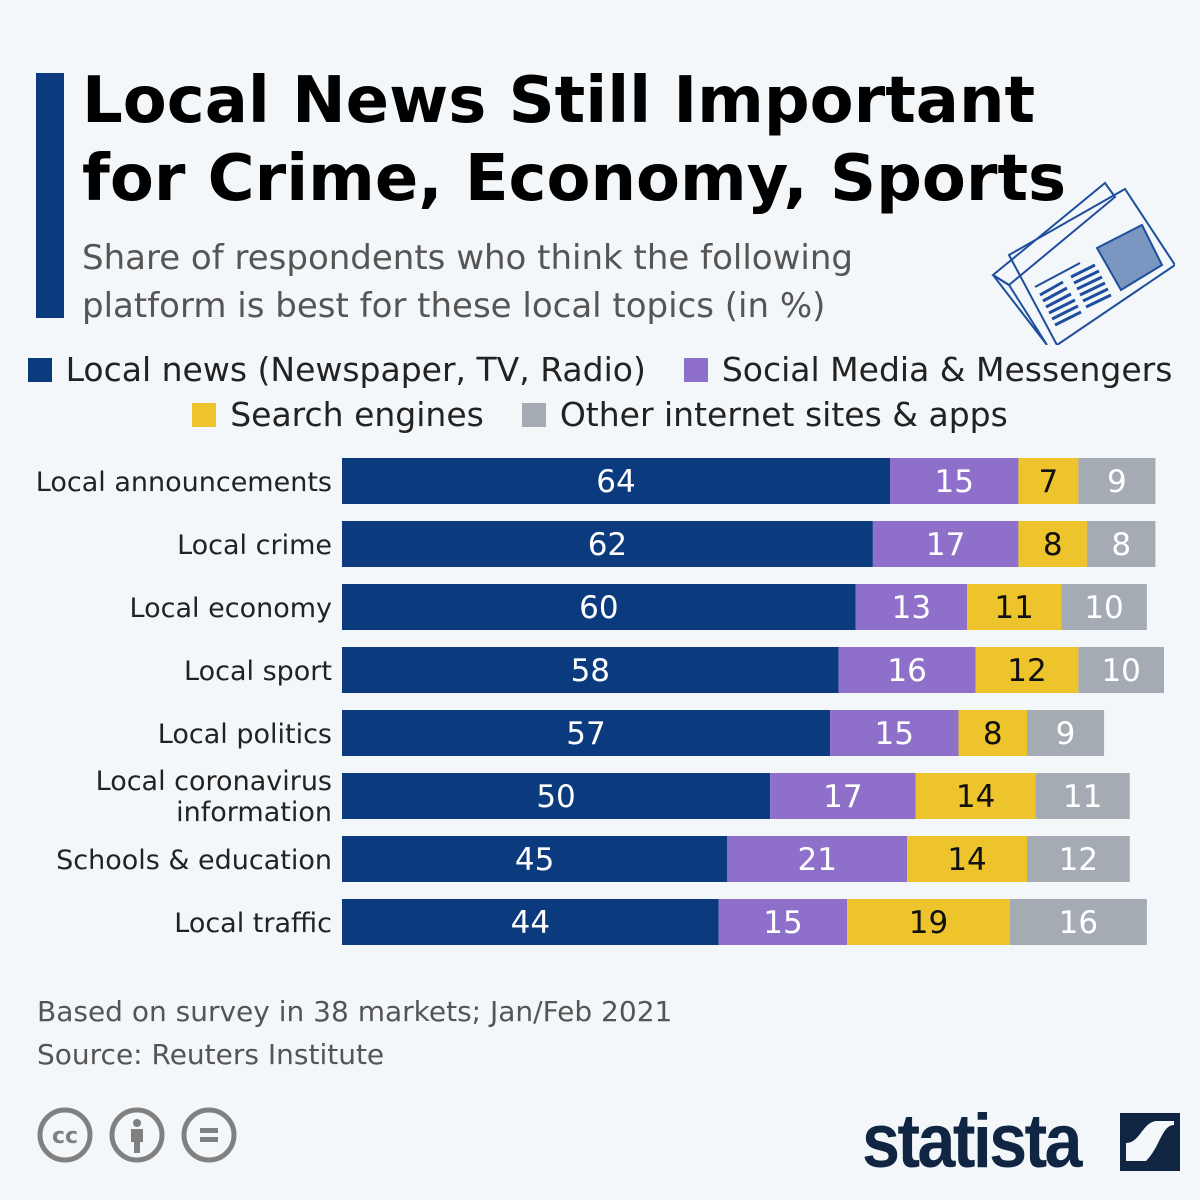  I want to click on legend-label: Local news (Newspaper, TV, Radio), so click(355, 369).